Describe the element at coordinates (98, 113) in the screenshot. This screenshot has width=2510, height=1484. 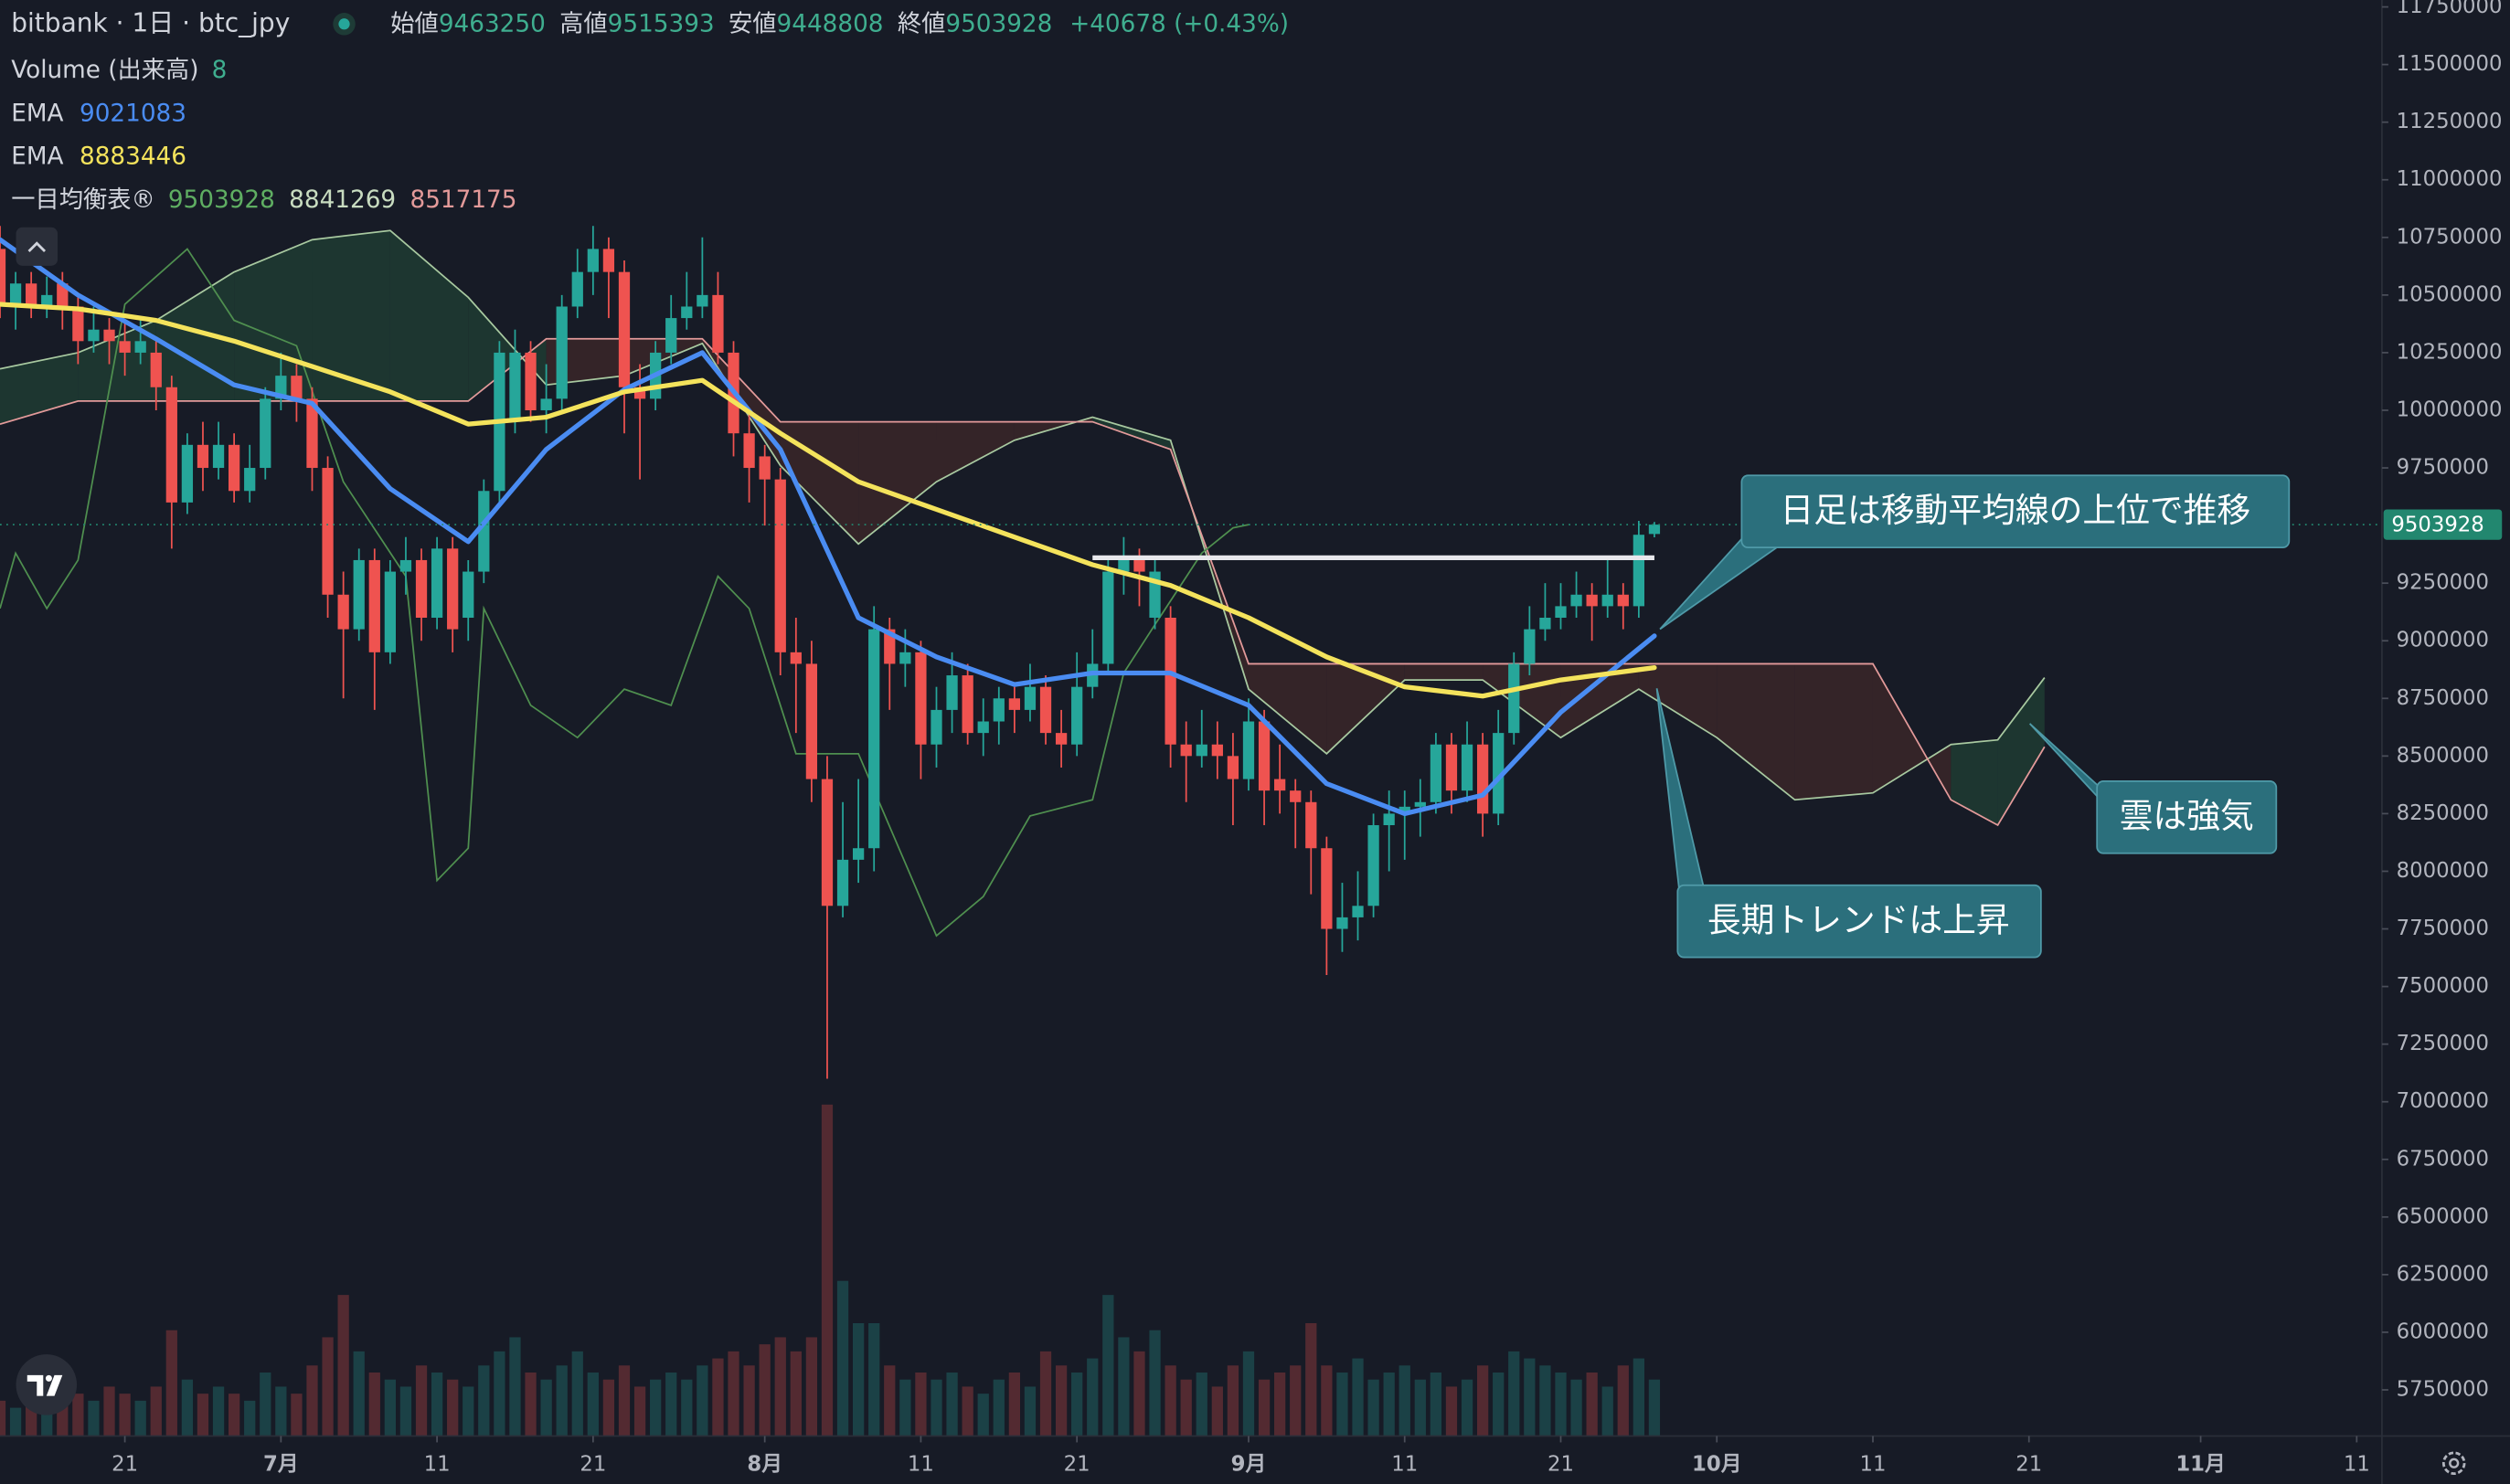
I see `ema-legend: EMA 9021083` at that location.